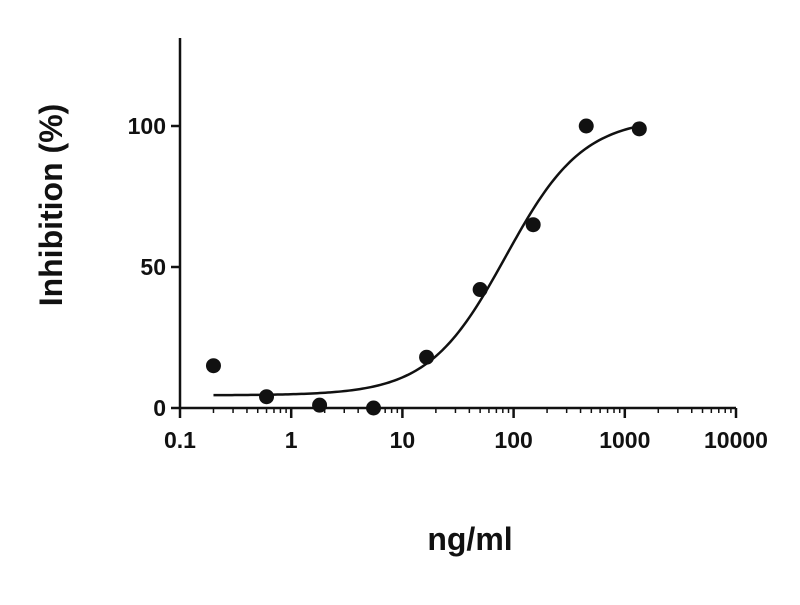  I want to click on y-tick-label: 0, so click(159, 408).